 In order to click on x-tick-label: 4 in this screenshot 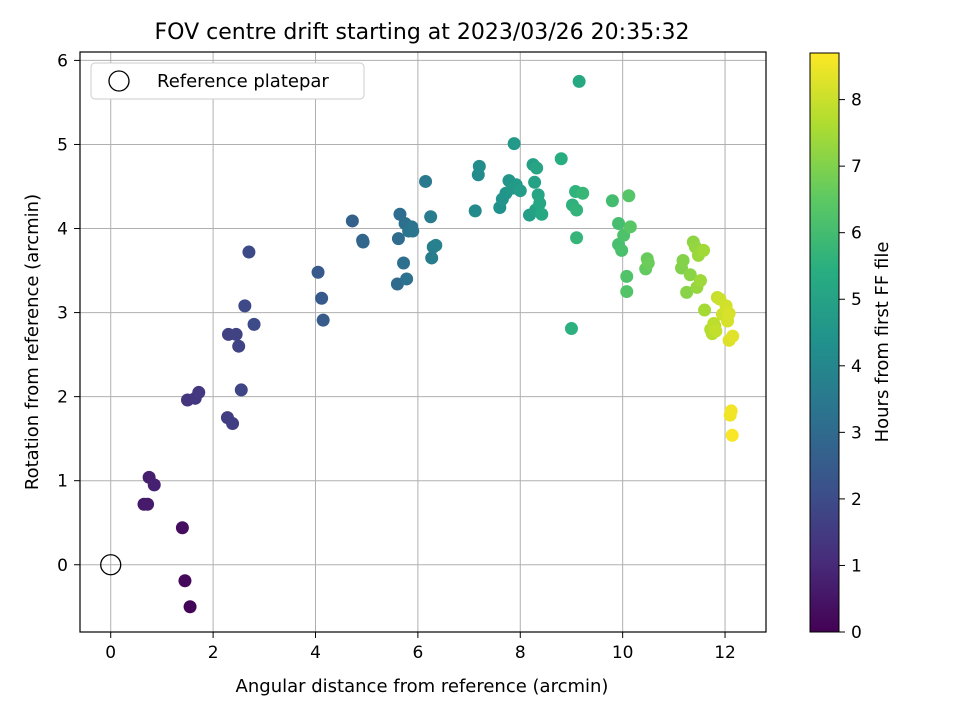, I will do `click(315, 653)`.